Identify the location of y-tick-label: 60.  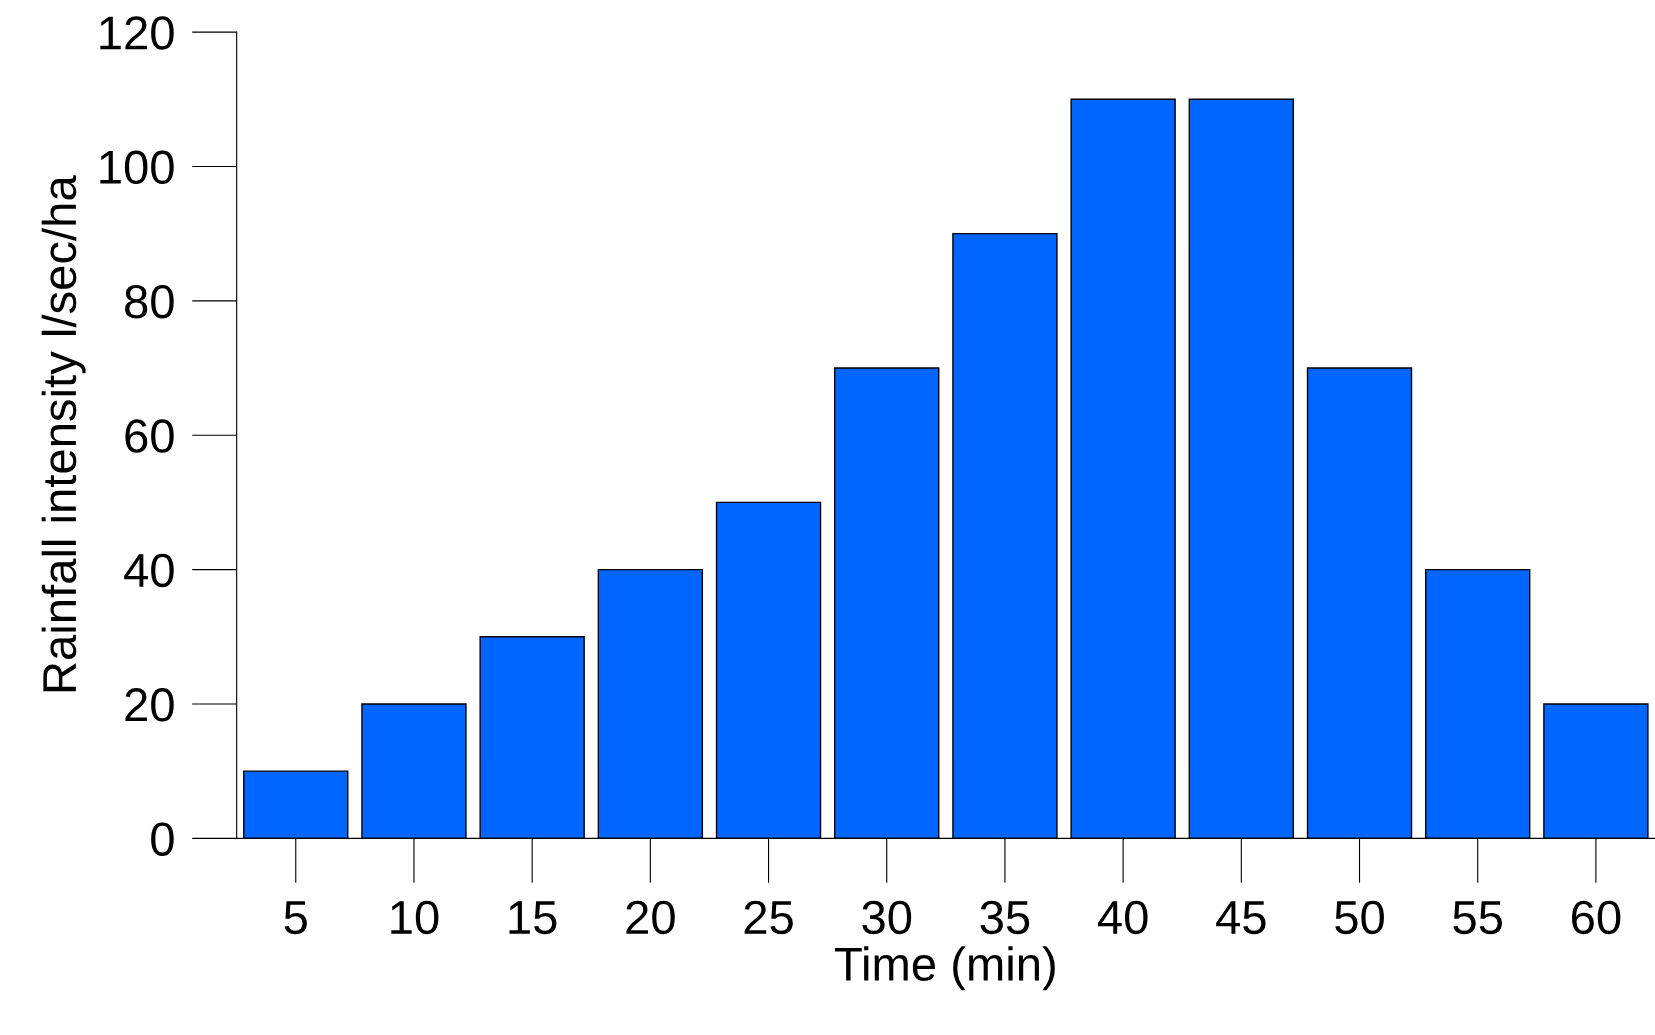
(149, 436).